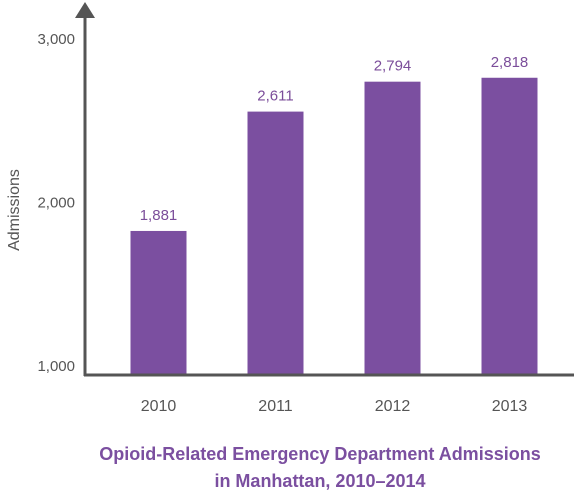  Describe the element at coordinates (56, 39) in the screenshot. I see `y-tick-label-3000: 3,000` at that location.